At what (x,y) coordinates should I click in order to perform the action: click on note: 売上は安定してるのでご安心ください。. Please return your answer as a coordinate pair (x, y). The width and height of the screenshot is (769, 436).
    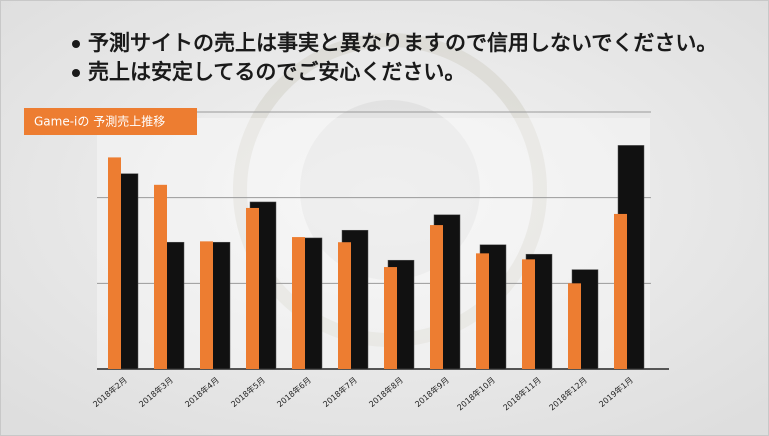
    Looking at the image, I should click on (276, 72).